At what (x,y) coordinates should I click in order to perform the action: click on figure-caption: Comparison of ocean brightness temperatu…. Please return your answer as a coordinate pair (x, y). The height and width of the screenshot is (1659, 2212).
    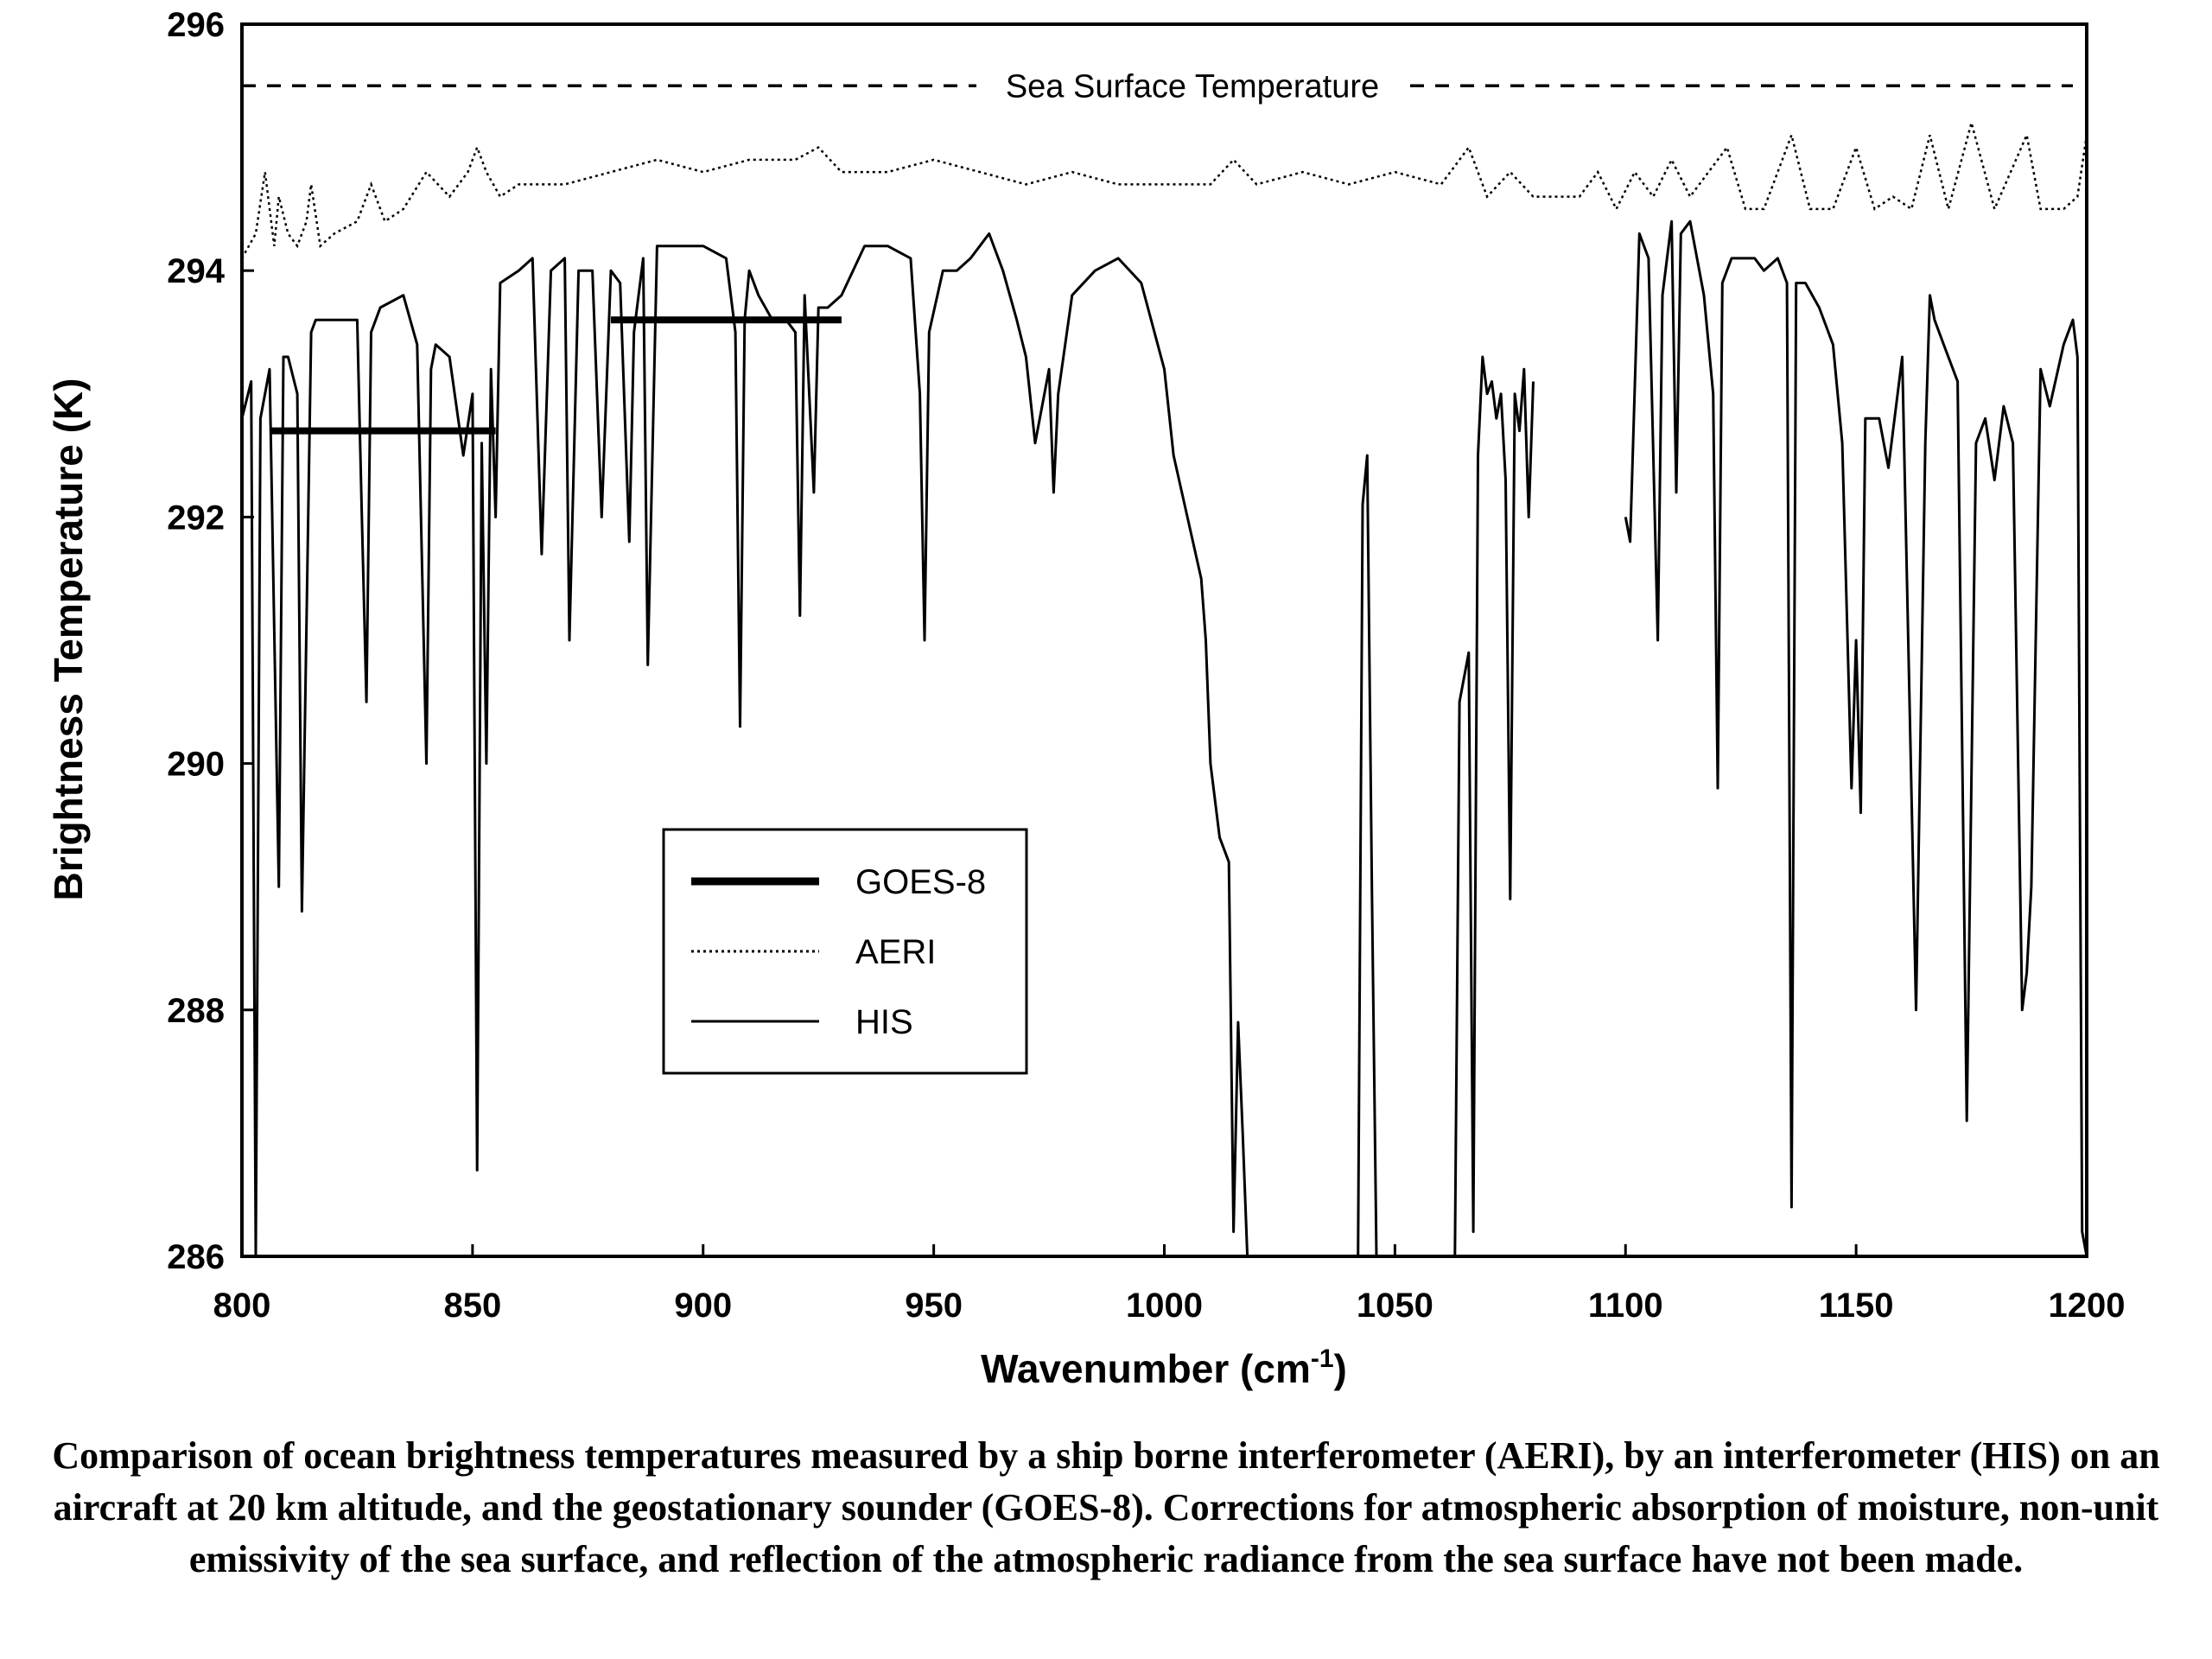
    Looking at the image, I should click on (1106, 1507).